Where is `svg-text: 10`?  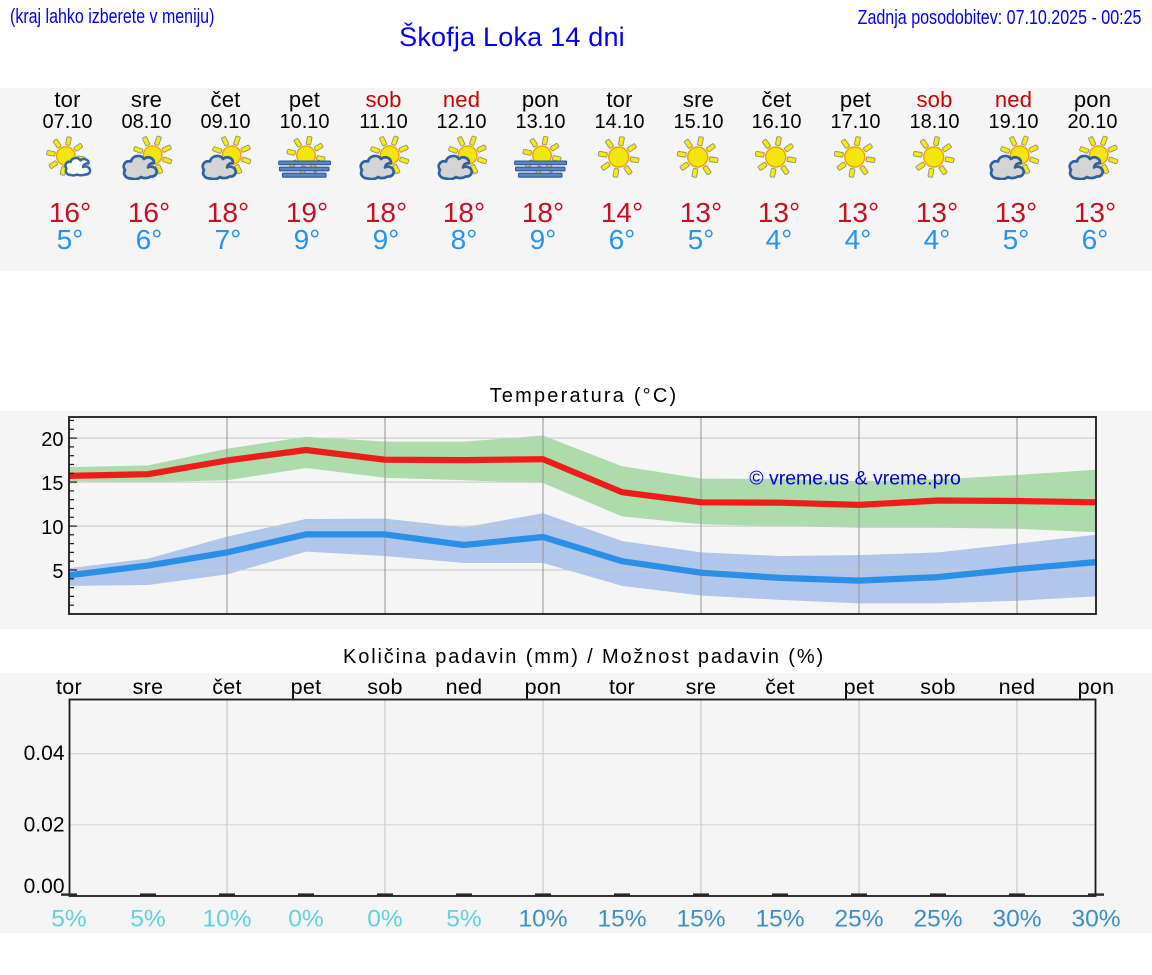
svg-text: 10 is located at coordinates (52, 528).